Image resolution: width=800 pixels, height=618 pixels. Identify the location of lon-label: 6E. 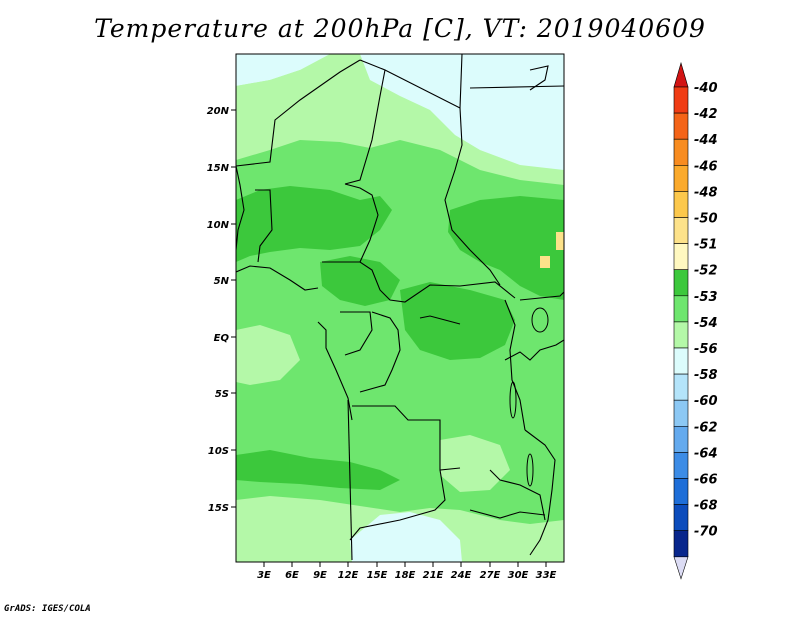
(292, 575).